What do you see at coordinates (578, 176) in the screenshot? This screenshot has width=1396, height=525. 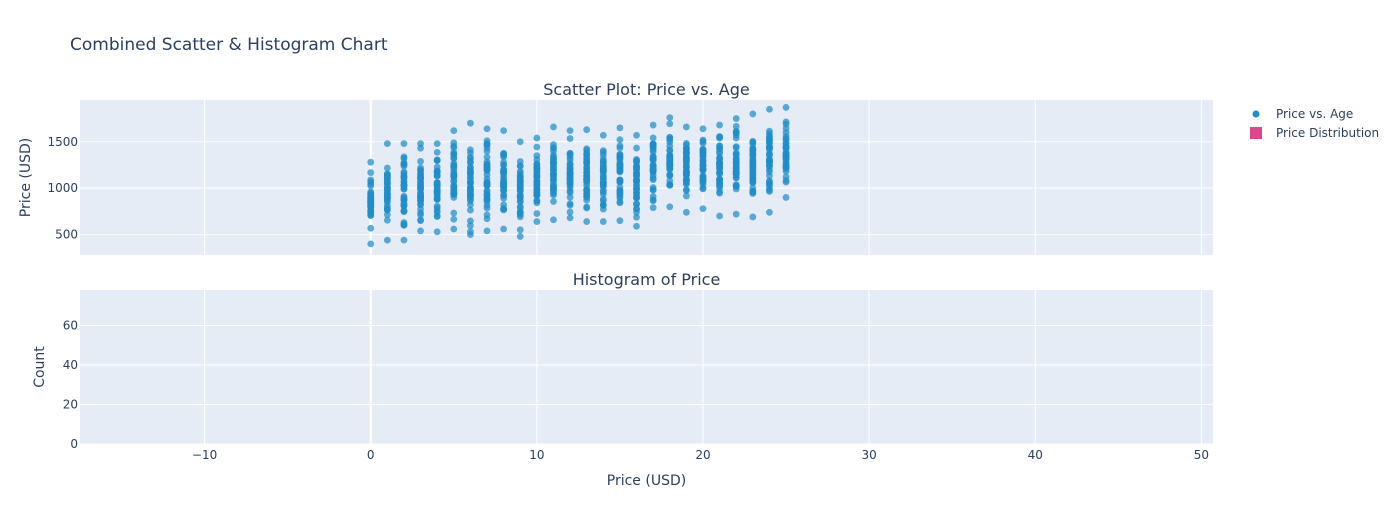 I see `scatter-points` at bounding box center [578, 176].